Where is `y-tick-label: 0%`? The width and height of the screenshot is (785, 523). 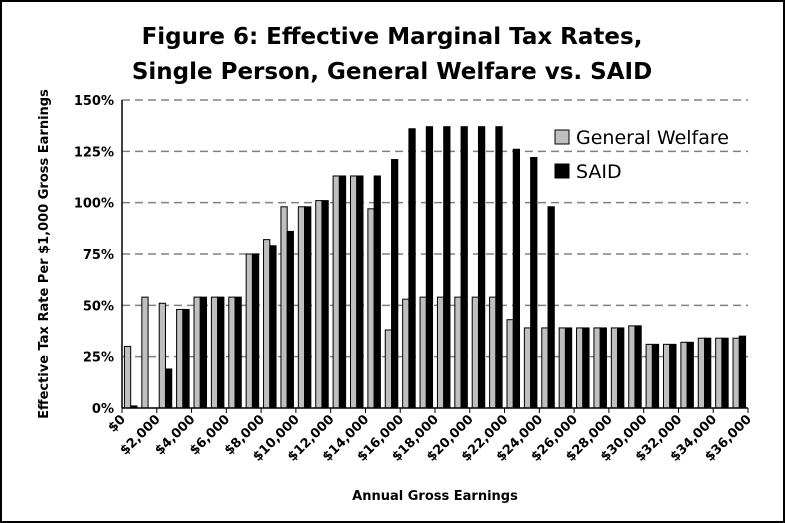
y-tick-label: 0% is located at coordinates (103, 409).